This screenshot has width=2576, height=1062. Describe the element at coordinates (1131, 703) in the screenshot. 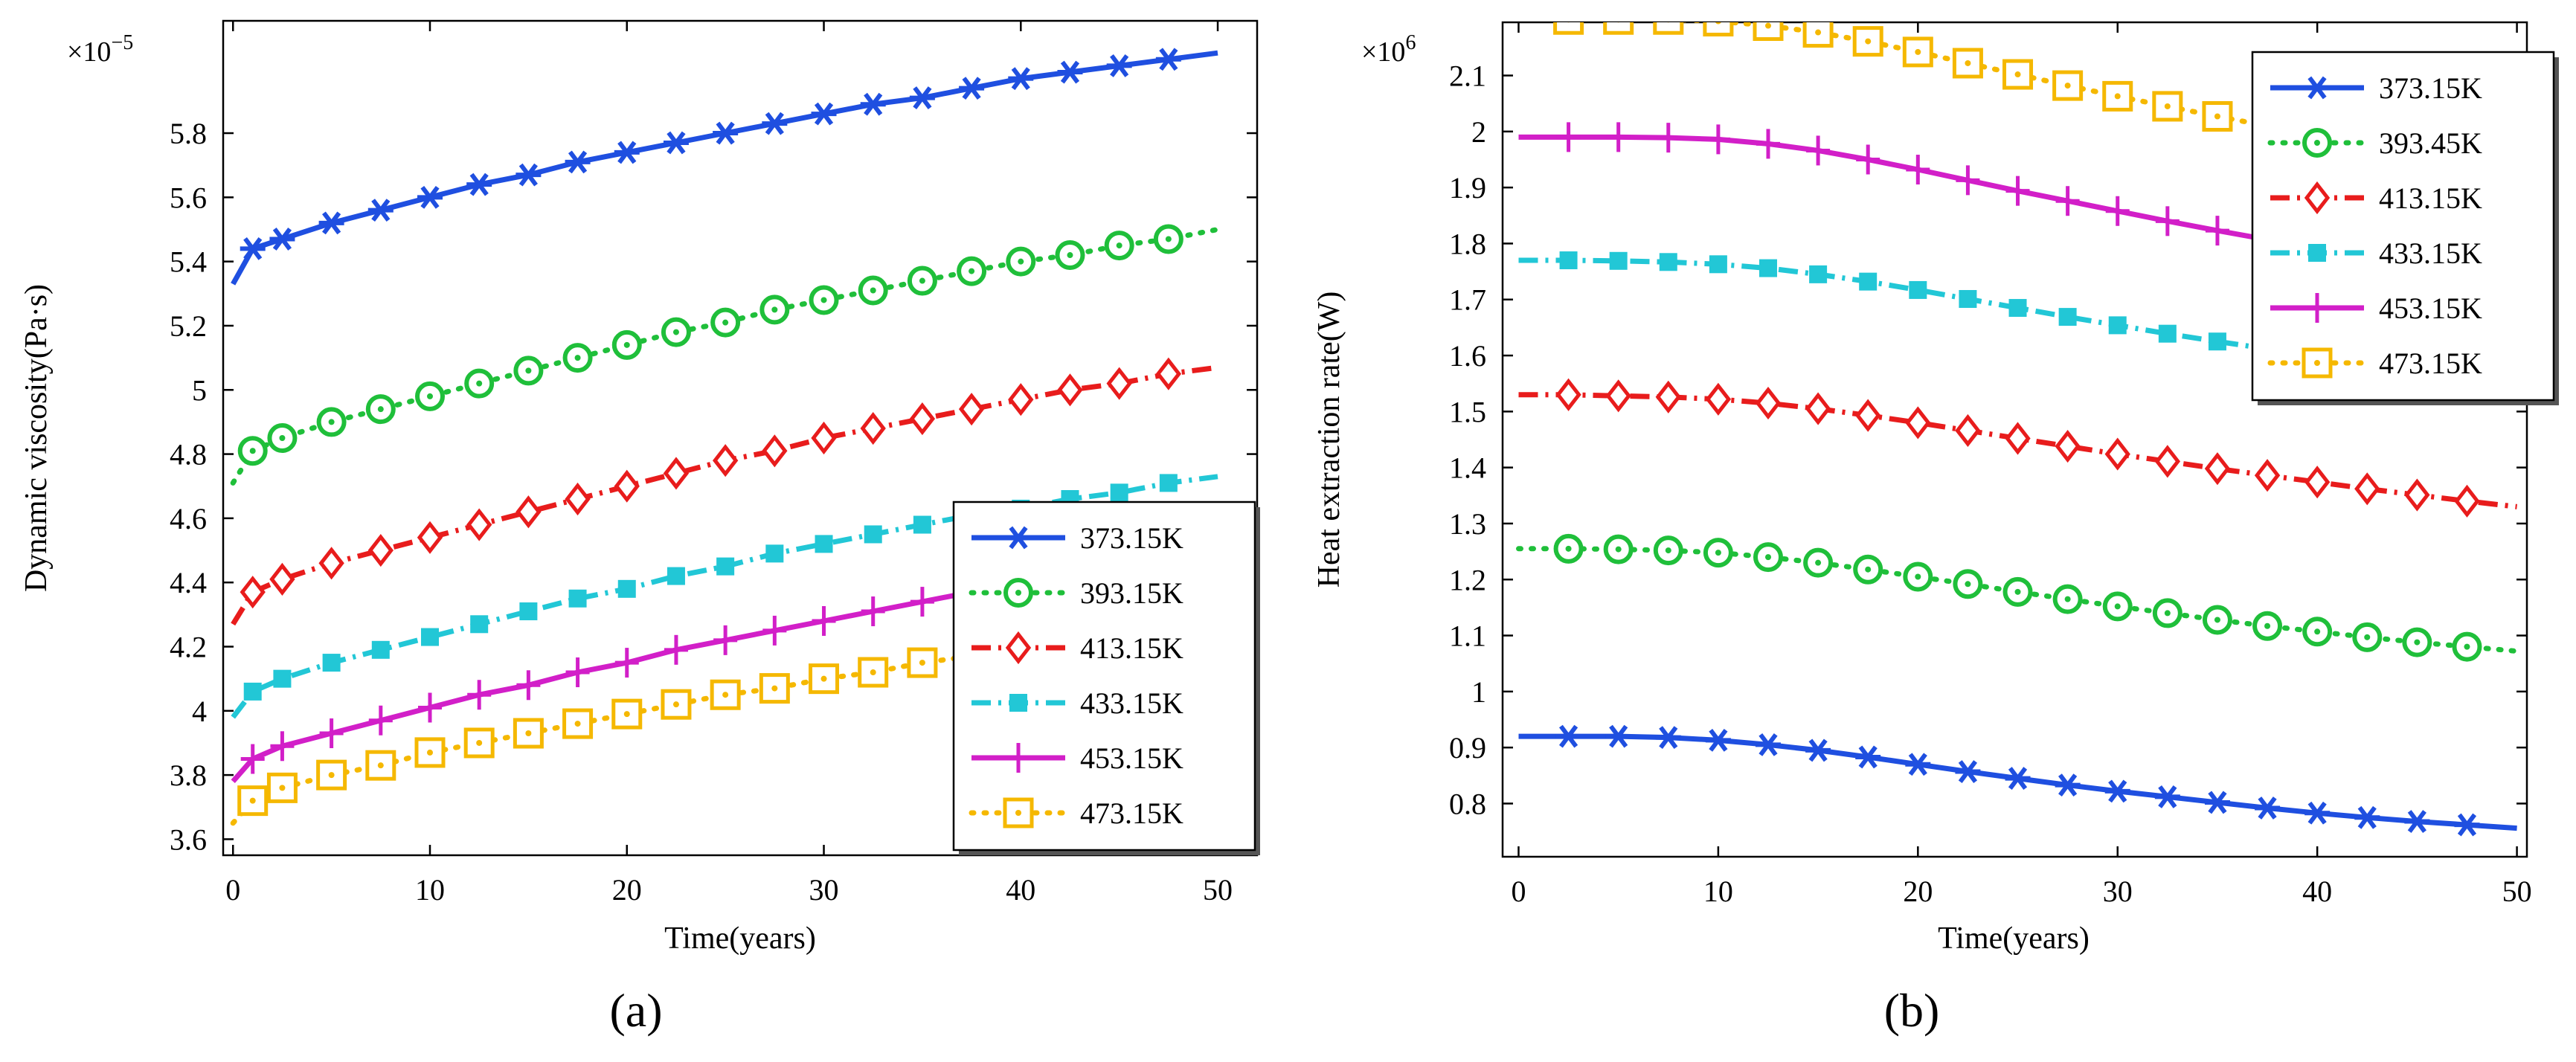

I see `panel-a-legend-label: 433.15K` at that location.